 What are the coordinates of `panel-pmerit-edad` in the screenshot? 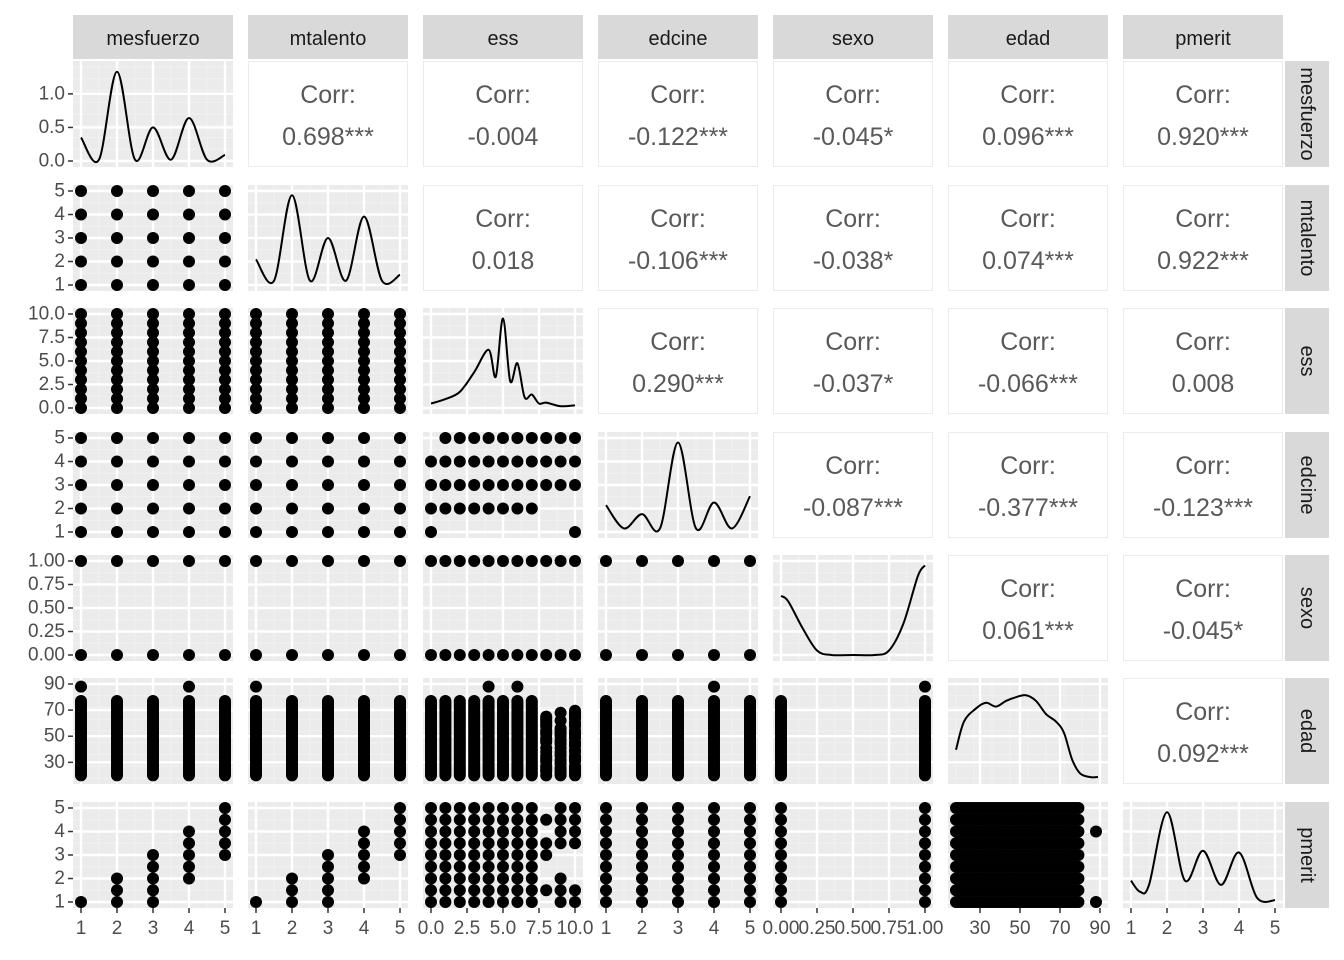 It's located at (1028, 855).